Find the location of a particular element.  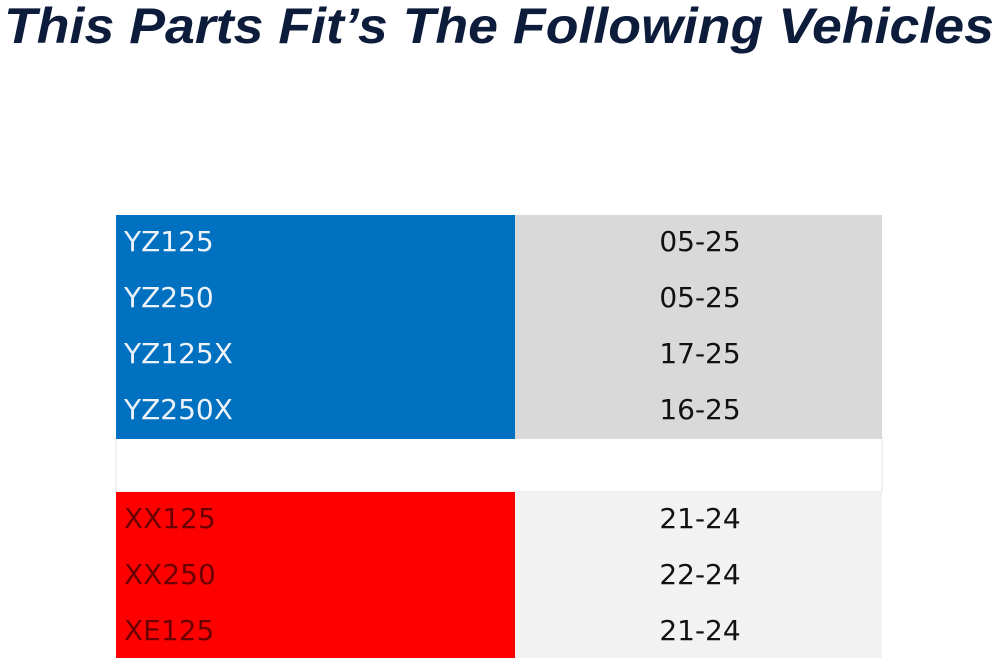

model-cell: YZ125X is located at coordinates (178, 353).